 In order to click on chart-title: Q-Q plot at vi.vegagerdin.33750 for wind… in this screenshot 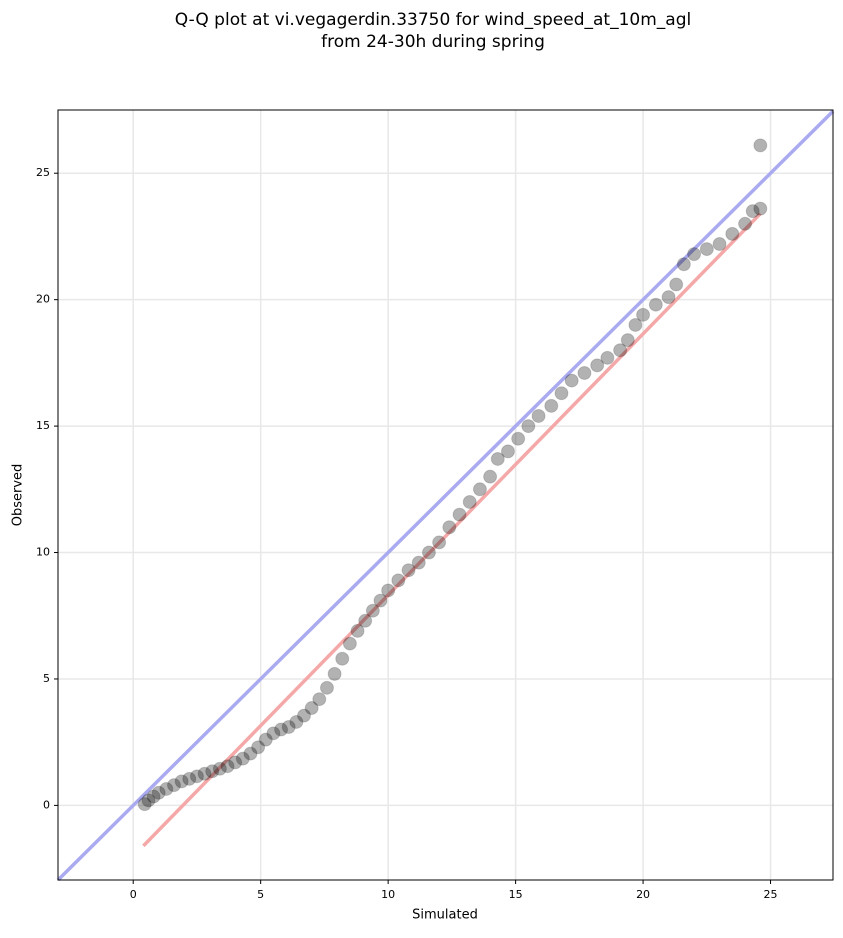, I will do `click(433, 20)`.